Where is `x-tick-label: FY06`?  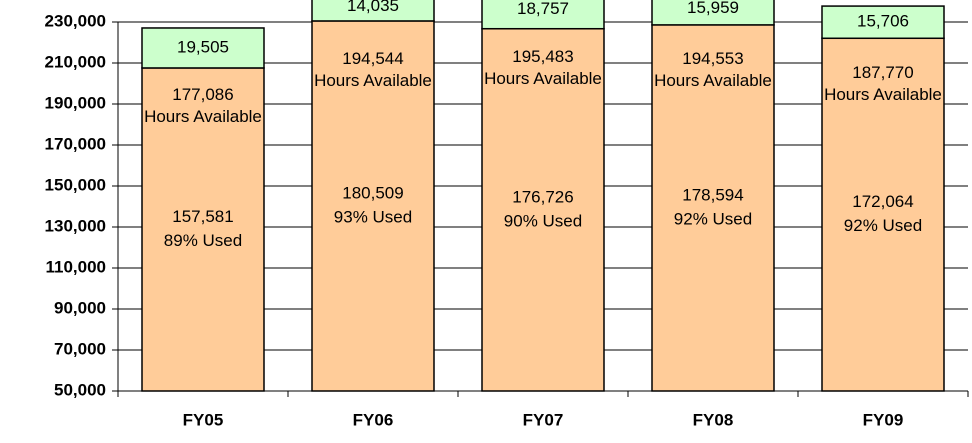
x-tick-label: FY06 is located at coordinates (373, 419).